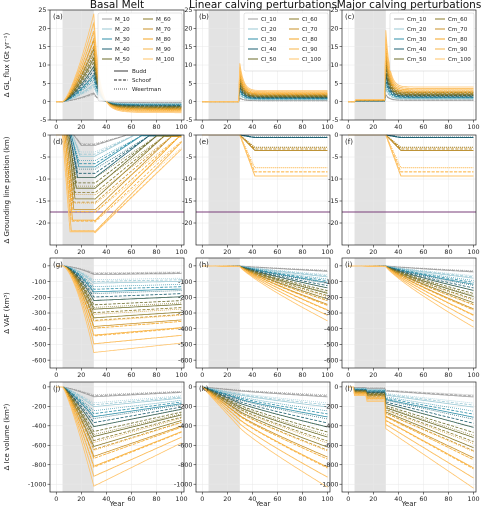 The height and width of the screenshot is (510, 500). I want to click on panel: (k) 0 20 40 60 80 100 -1000 -800 -600 -400 -200 0, so click(254, 442).